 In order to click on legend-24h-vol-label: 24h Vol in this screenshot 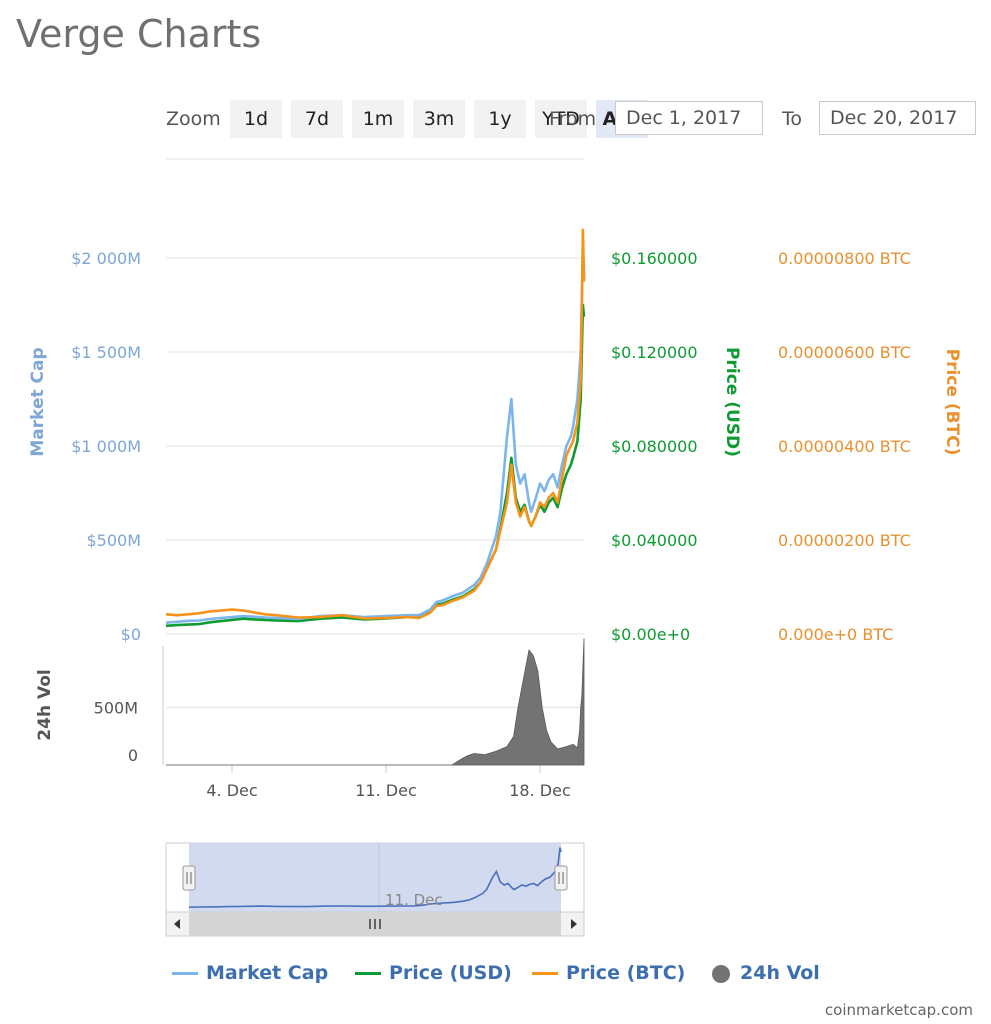, I will do `click(780, 973)`.